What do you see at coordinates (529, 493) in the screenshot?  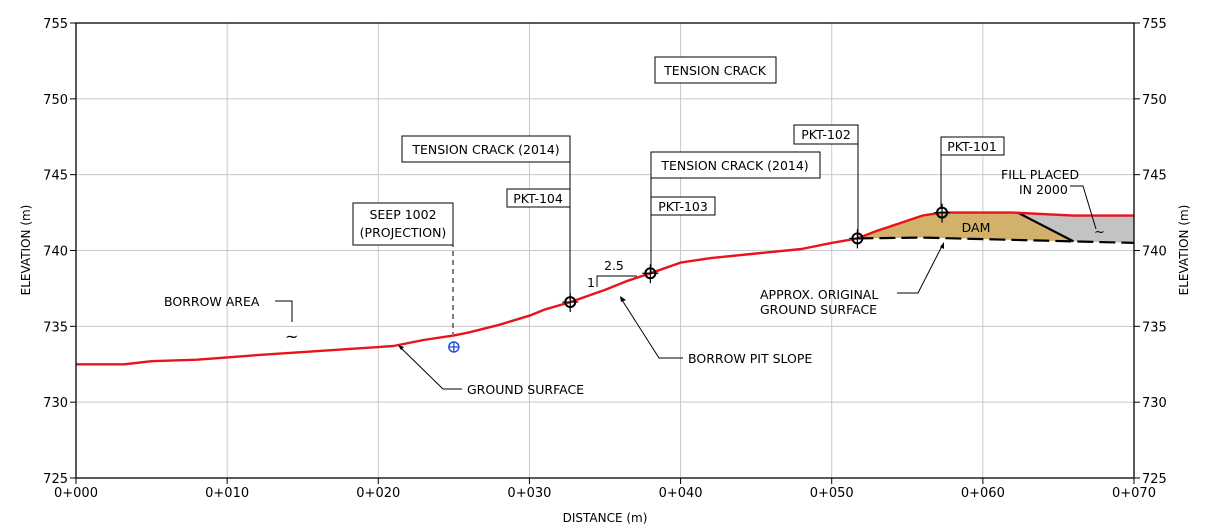 I see `x-tick-label-3: 0+030` at bounding box center [529, 493].